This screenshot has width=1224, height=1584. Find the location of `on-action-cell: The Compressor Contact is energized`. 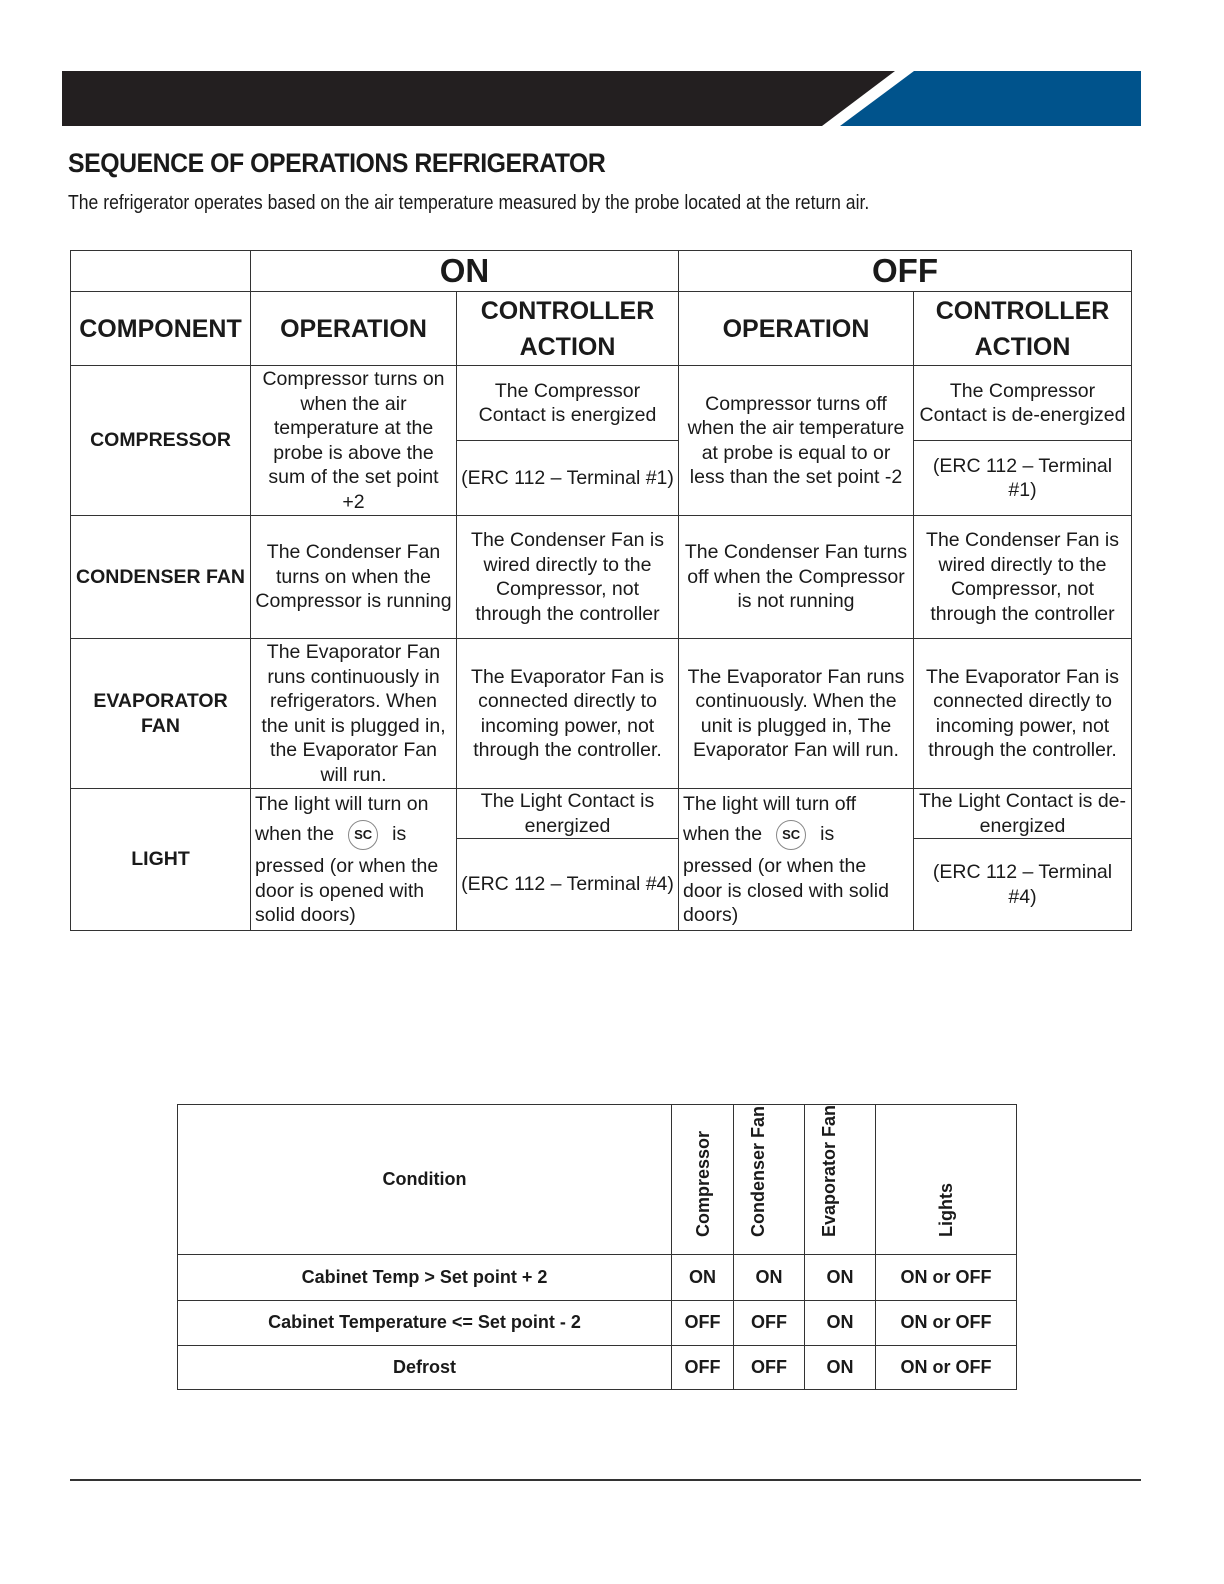

on-action-cell: The Compressor Contact is energized is located at coordinates (567, 403).